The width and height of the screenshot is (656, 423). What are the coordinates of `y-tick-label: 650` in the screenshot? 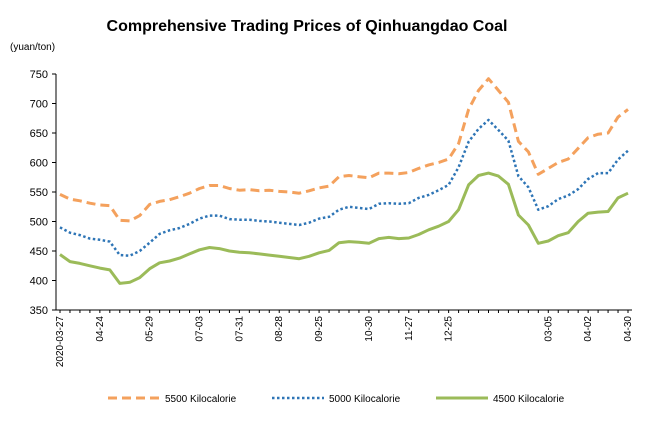 It's located at (39, 134).